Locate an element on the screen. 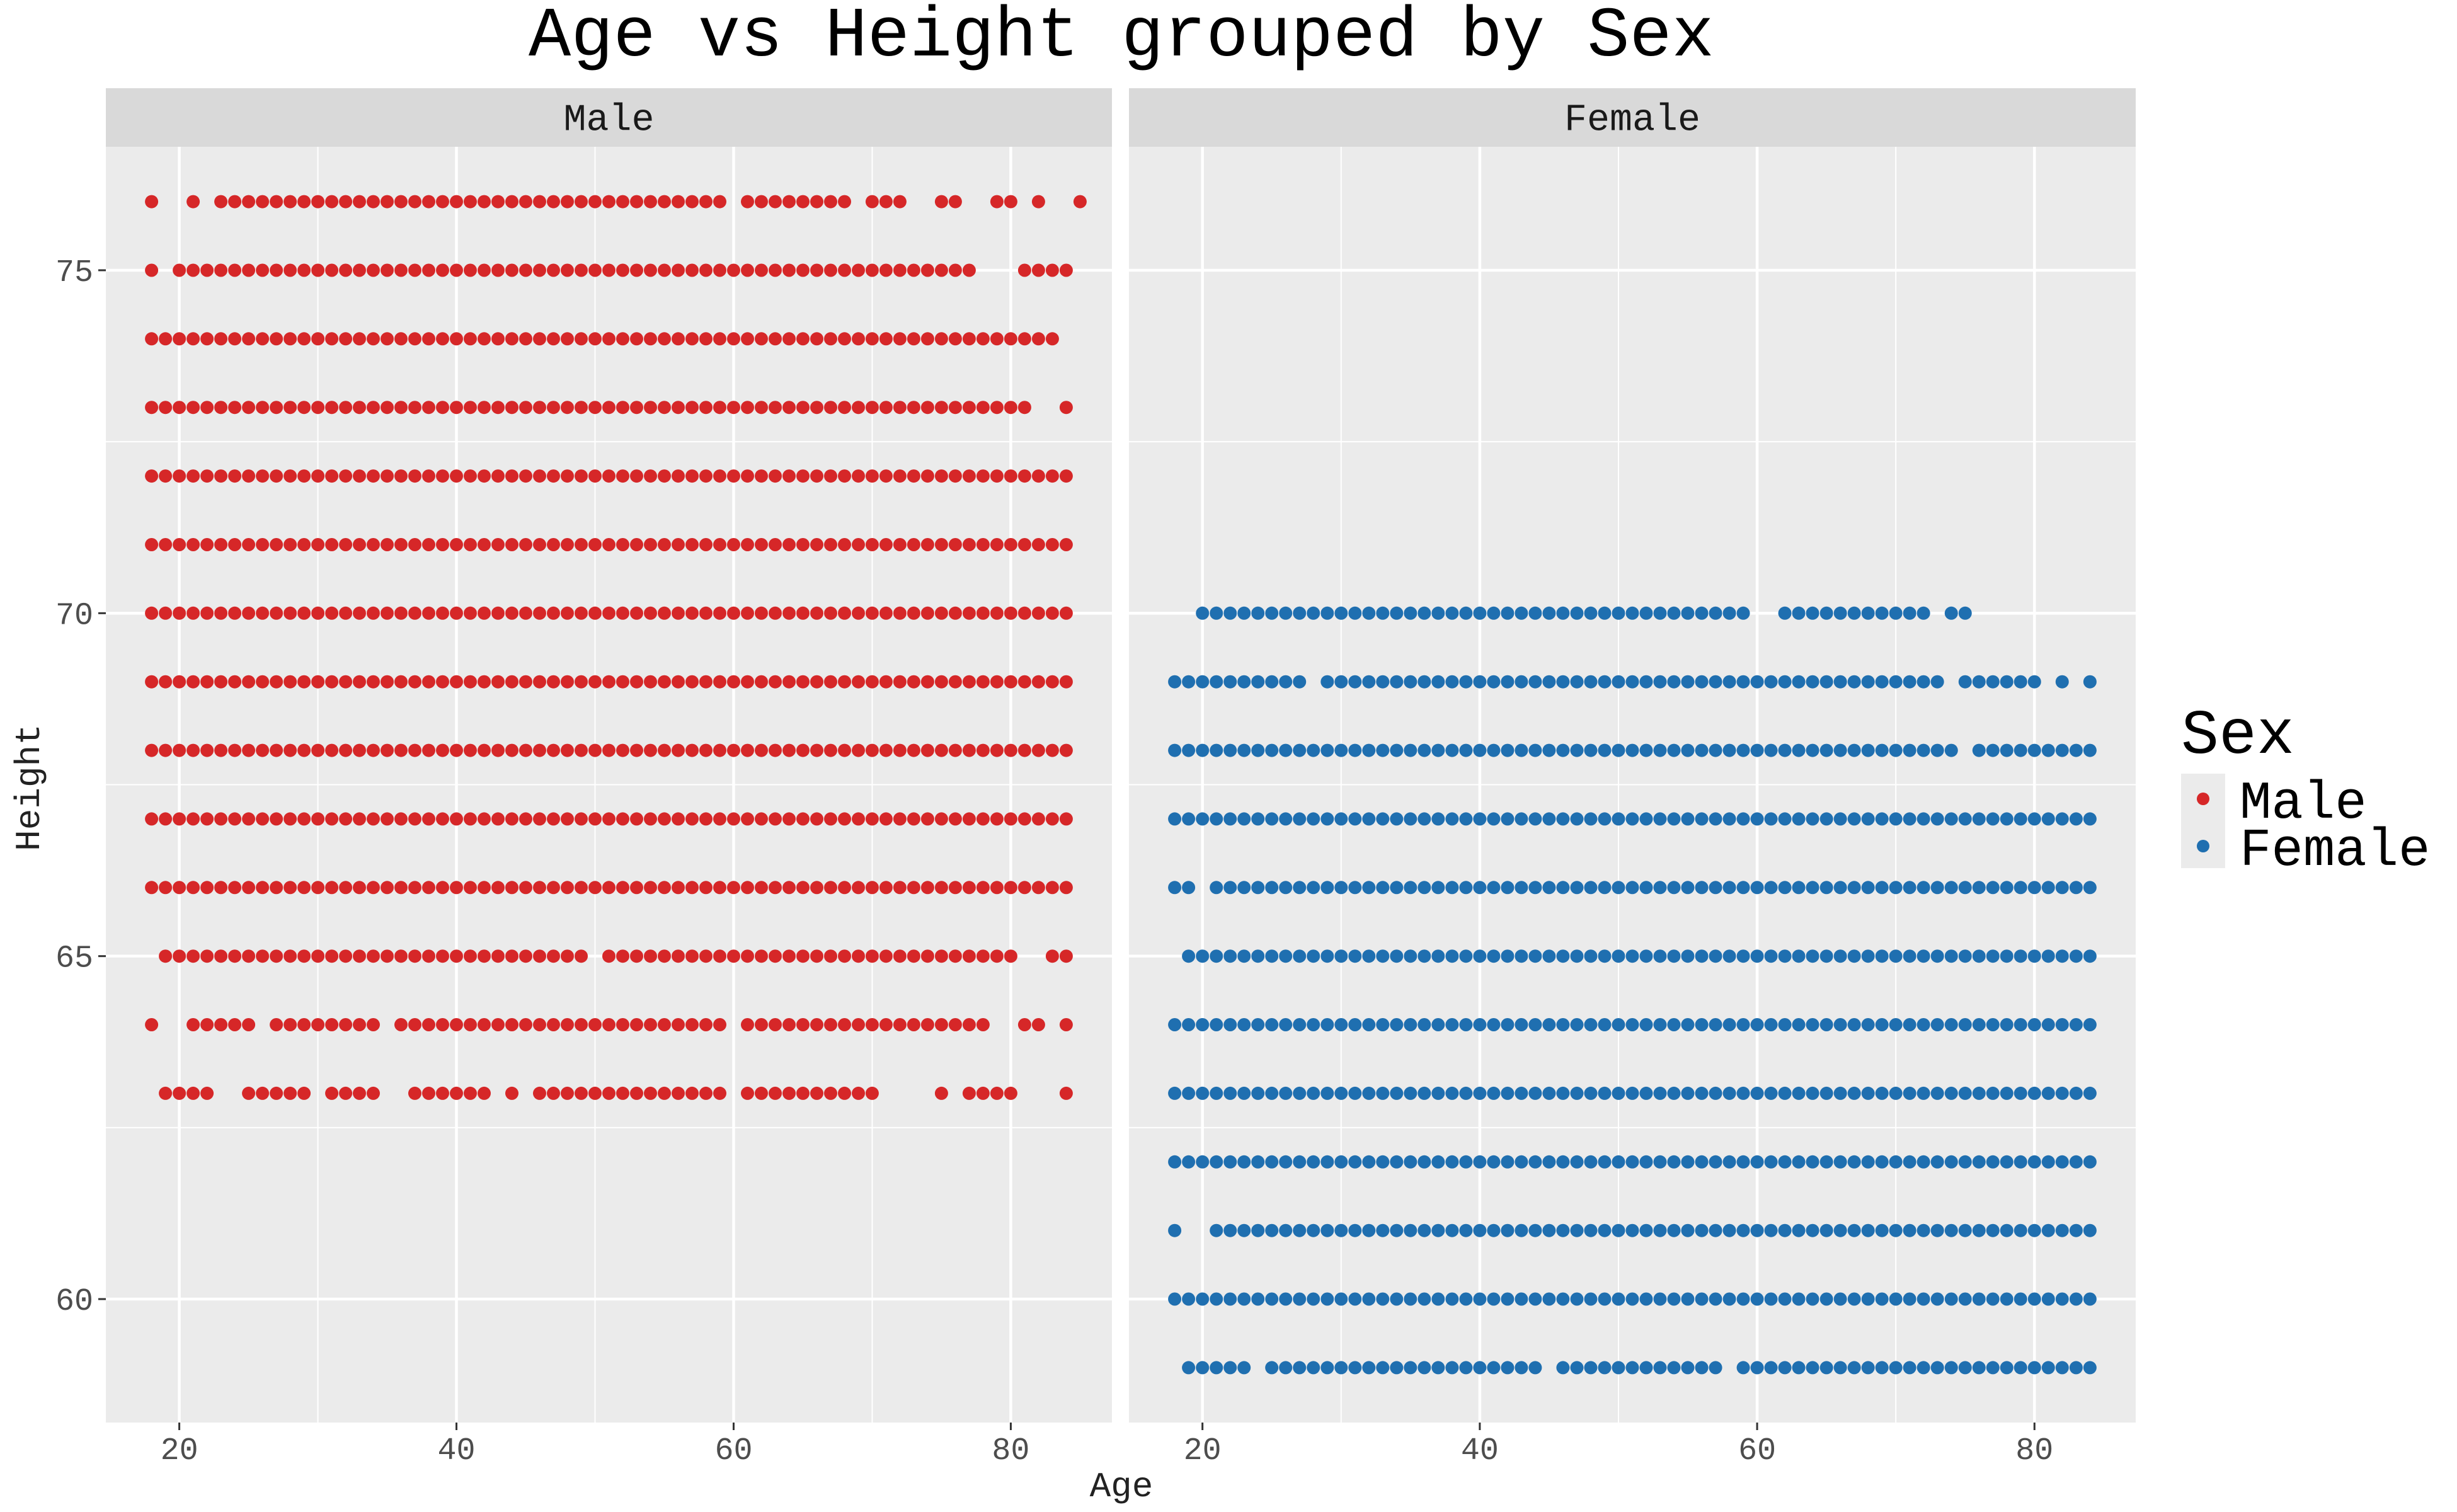 This screenshot has width=2457, height=1512. data-point: Male: Age 46, Height 76 is located at coordinates (539, 202).